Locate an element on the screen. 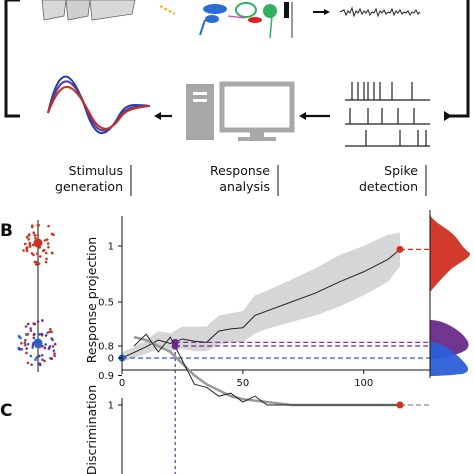  chart-b-ytick-label: 0 is located at coordinates (111, 359).